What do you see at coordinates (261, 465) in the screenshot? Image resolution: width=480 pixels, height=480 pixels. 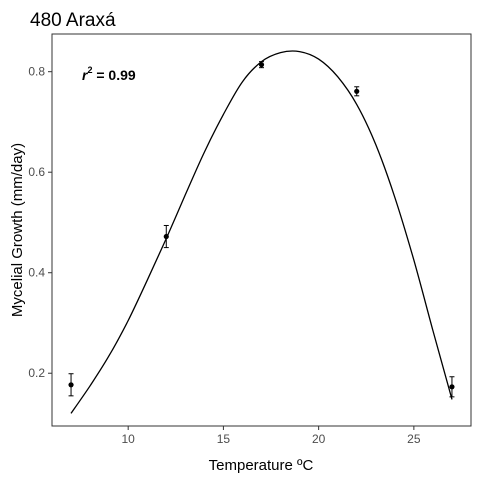 I see `x-axis-title: Temperature ºC` at bounding box center [261, 465].